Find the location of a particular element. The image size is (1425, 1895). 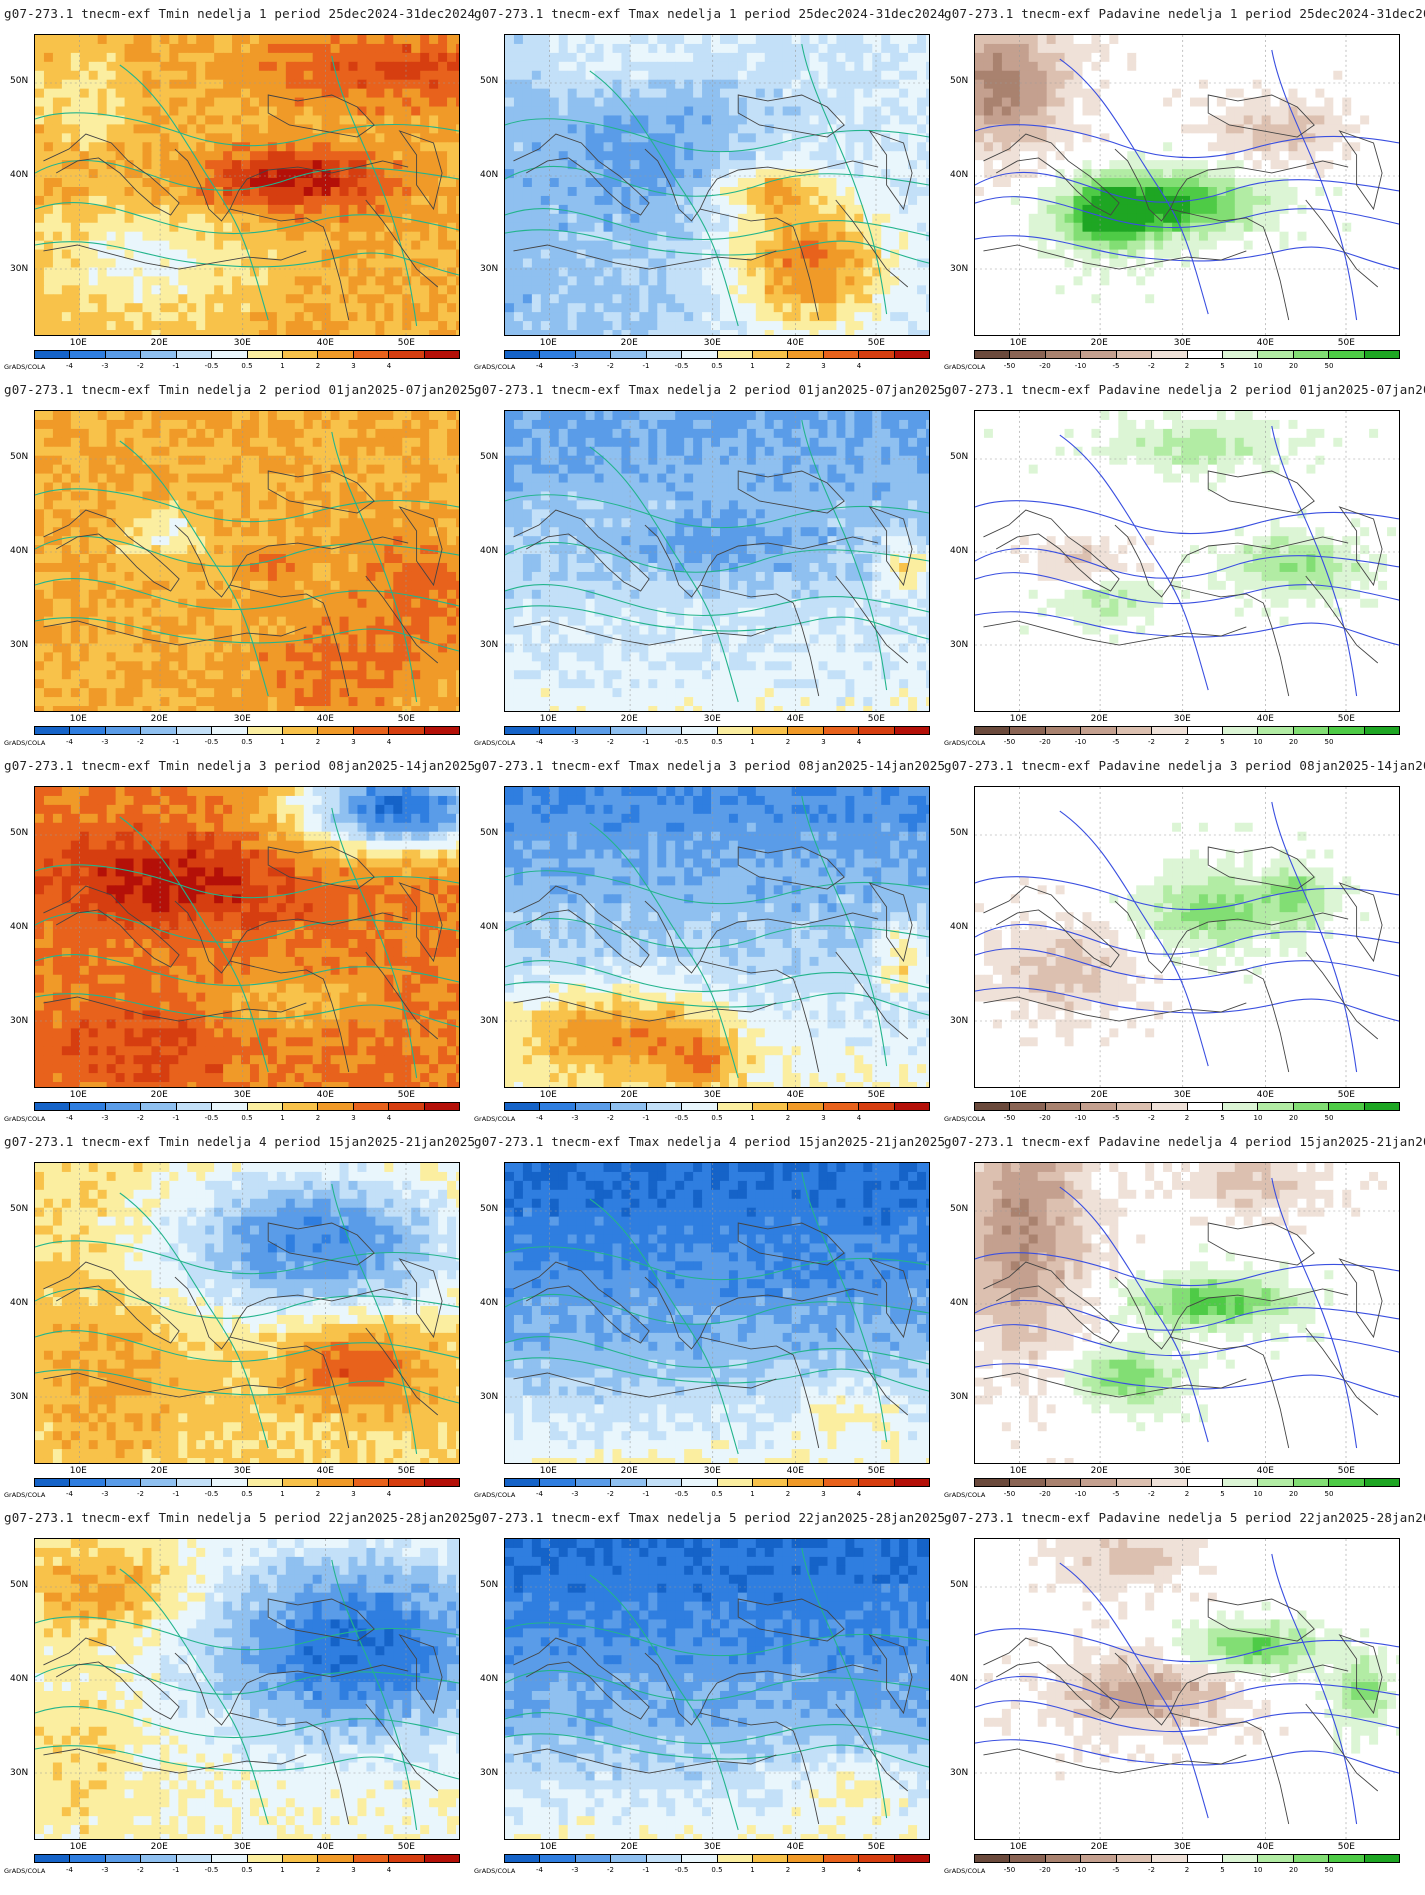

longitude-label: 50E is located at coordinates (406, 1847).